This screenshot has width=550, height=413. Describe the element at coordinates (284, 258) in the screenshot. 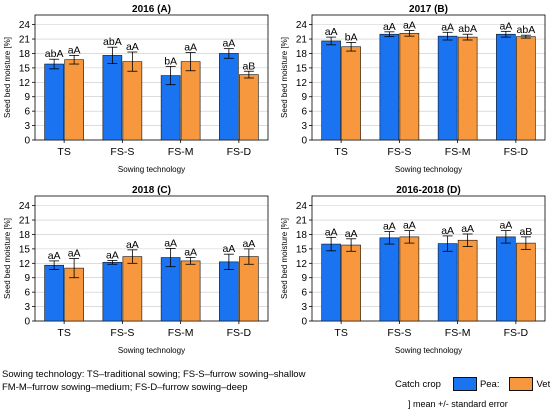

I see `y-axis-label: Seed bed moisture [%]` at that location.